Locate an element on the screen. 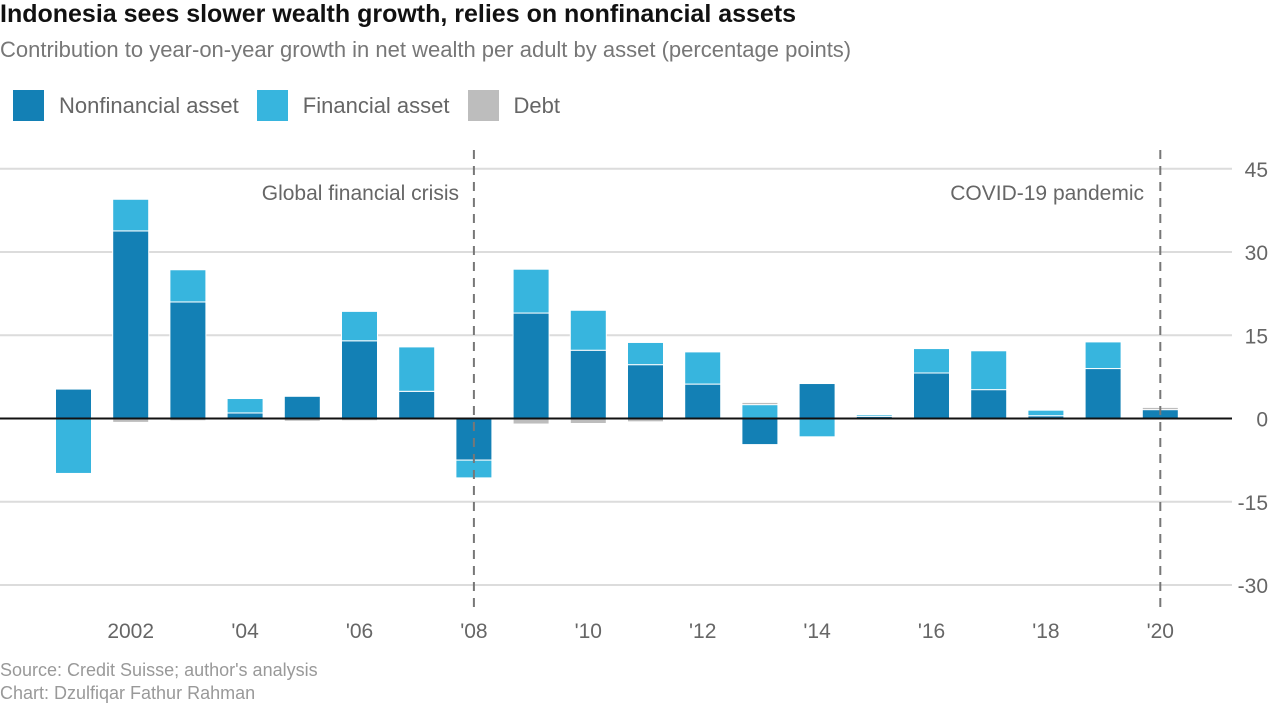 This screenshot has height=707, width=1280. bar-nonfinancial-asset-2003 is located at coordinates (188, 360).